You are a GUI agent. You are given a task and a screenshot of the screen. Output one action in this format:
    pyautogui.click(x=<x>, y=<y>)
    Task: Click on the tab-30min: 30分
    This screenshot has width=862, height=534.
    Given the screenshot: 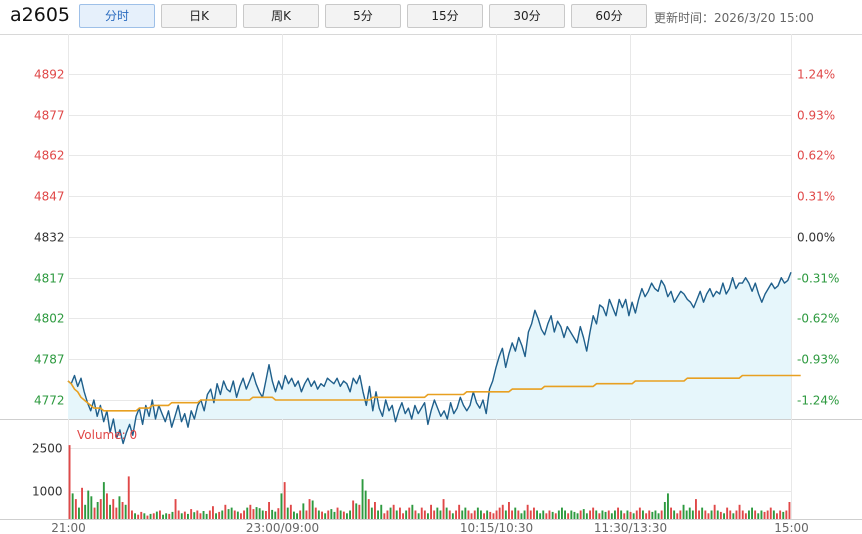 What is the action you would take?
    pyautogui.click(x=527, y=16)
    